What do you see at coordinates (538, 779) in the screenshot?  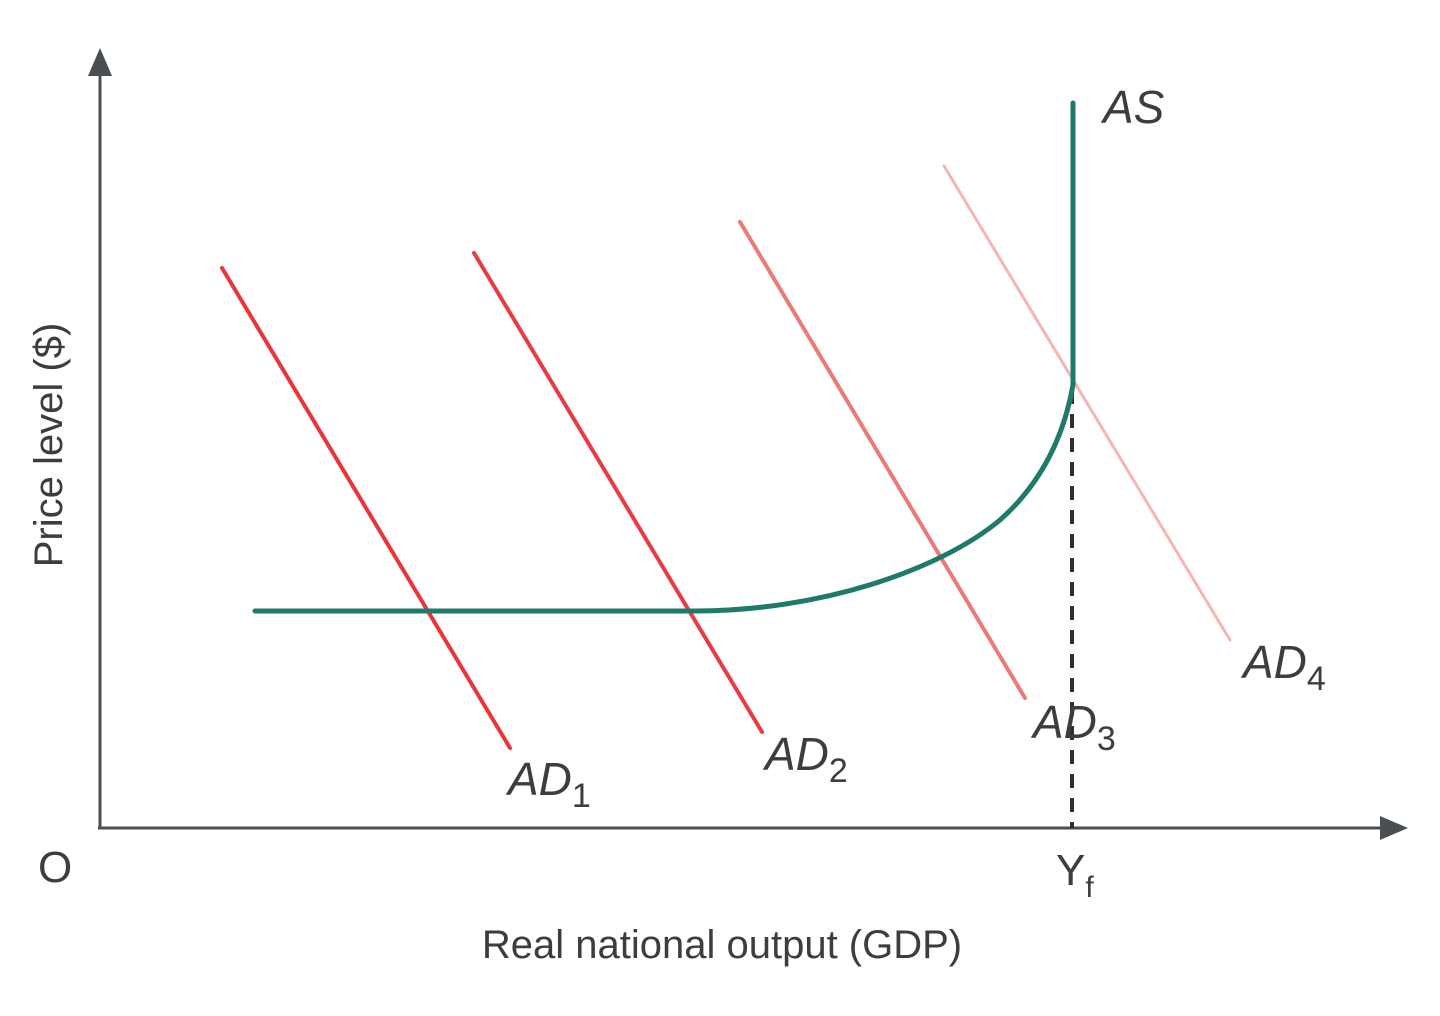 I see `ad1-label-main: AD` at bounding box center [538, 779].